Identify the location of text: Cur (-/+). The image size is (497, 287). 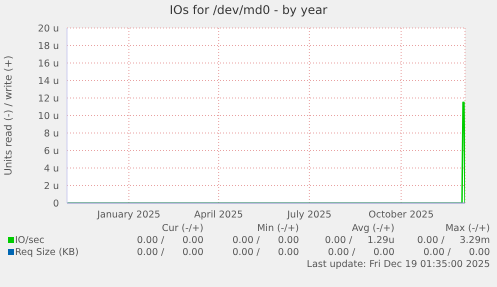
(182, 228).